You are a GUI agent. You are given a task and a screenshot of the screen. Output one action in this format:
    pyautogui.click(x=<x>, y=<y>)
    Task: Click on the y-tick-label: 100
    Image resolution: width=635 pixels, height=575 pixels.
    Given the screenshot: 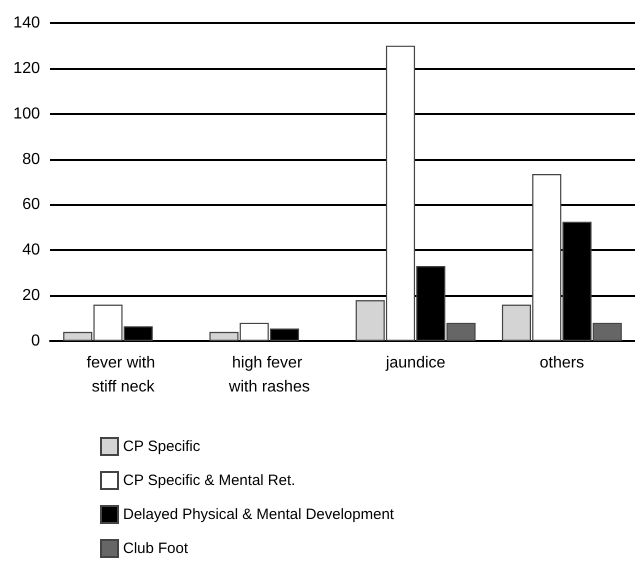 What is the action you would take?
    pyautogui.click(x=26, y=113)
    